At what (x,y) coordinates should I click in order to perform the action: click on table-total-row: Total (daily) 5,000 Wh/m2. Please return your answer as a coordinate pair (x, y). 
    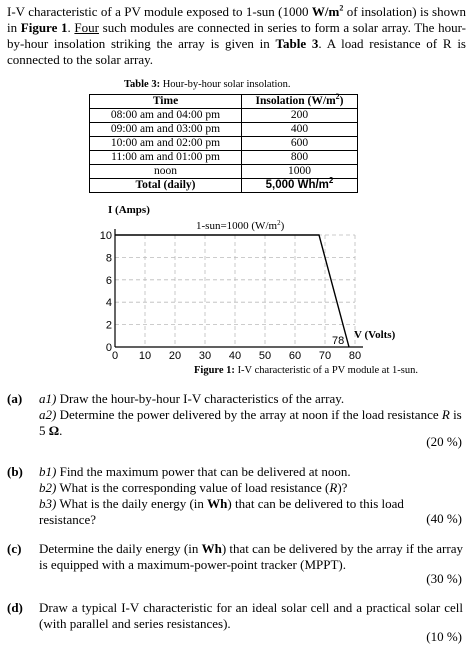
    Looking at the image, I should click on (223, 185).